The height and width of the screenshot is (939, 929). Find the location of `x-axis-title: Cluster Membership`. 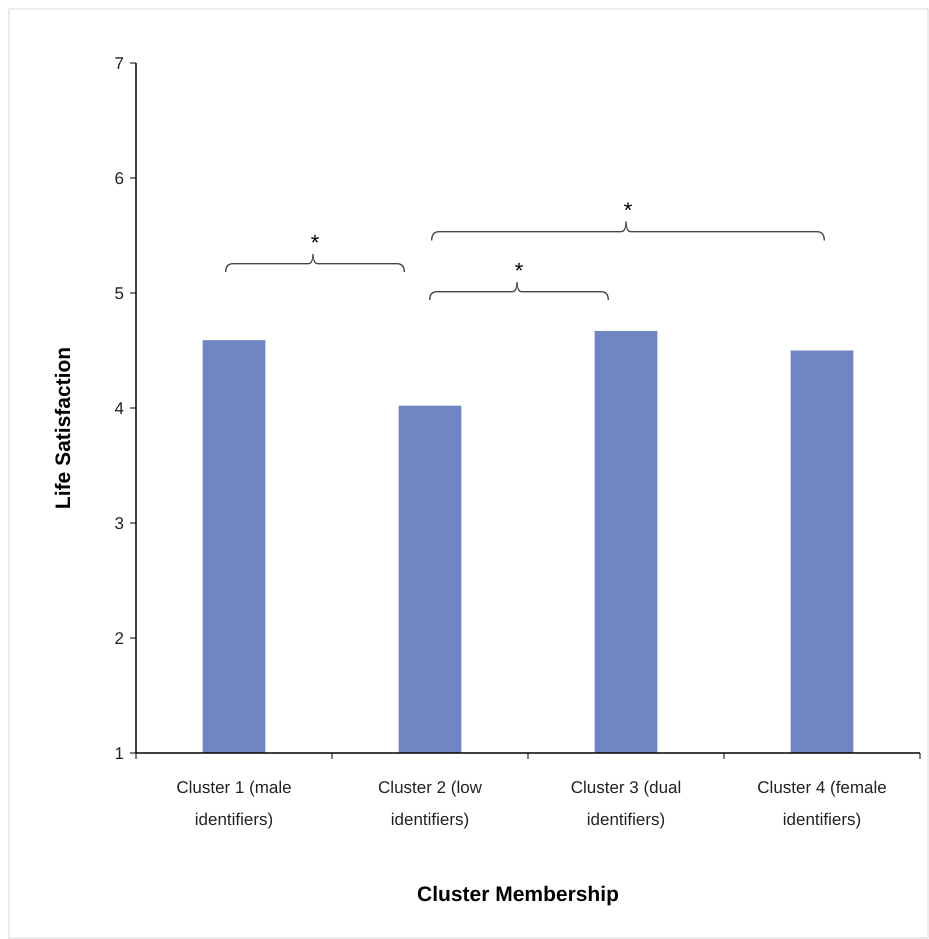

x-axis-title: Cluster Membership is located at coordinates (518, 894).